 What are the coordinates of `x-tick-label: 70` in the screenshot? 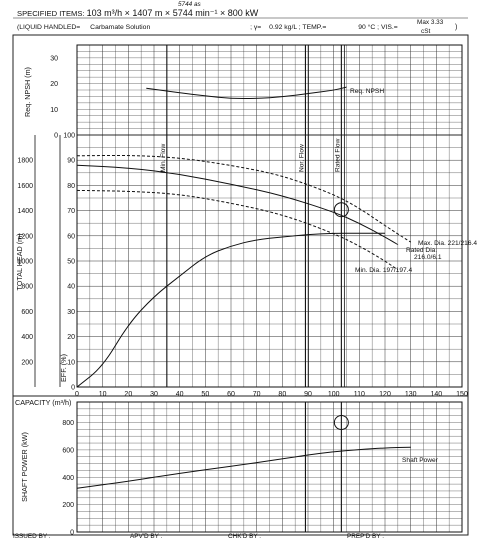 It's located at (257, 394).